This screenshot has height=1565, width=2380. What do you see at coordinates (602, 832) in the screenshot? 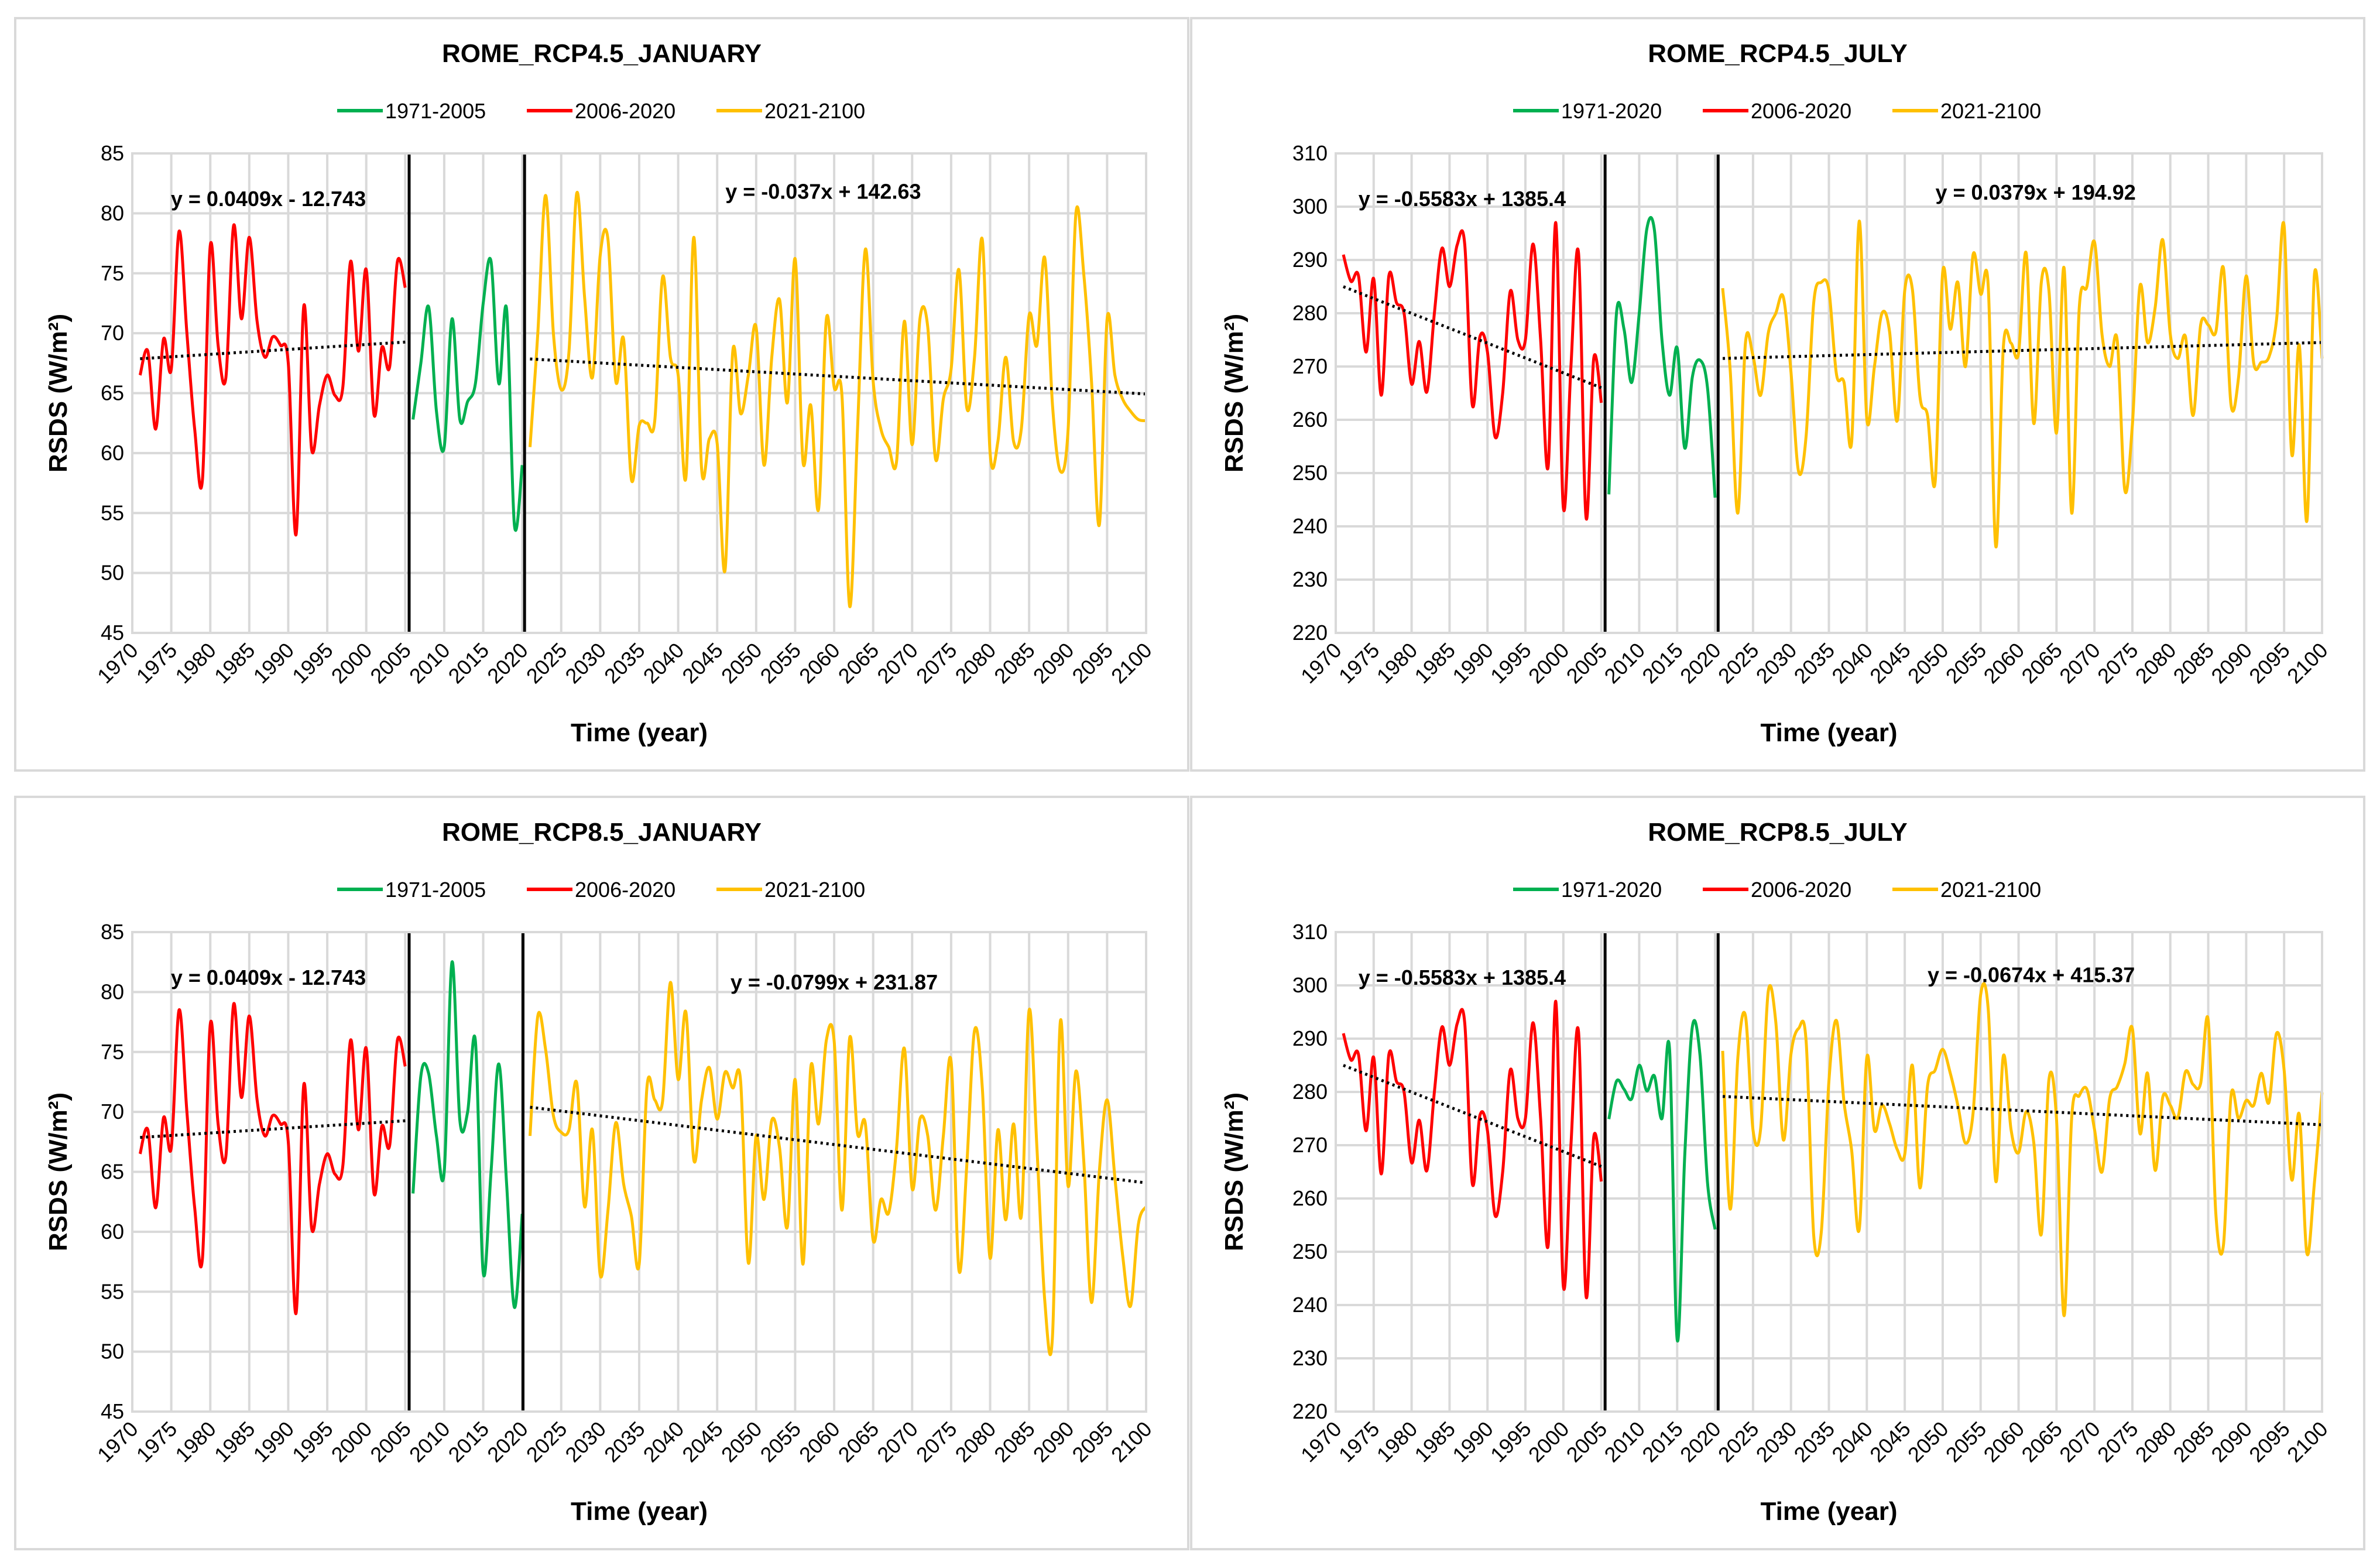
I see `chart-title: ROME_RCP8.5_JANUARY` at bounding box center [602, 832].